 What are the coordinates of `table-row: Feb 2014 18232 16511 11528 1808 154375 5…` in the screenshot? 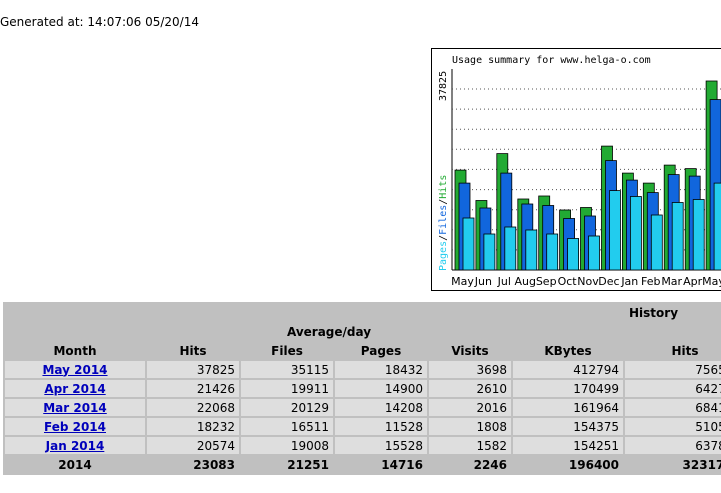 It's located at (363, 426).